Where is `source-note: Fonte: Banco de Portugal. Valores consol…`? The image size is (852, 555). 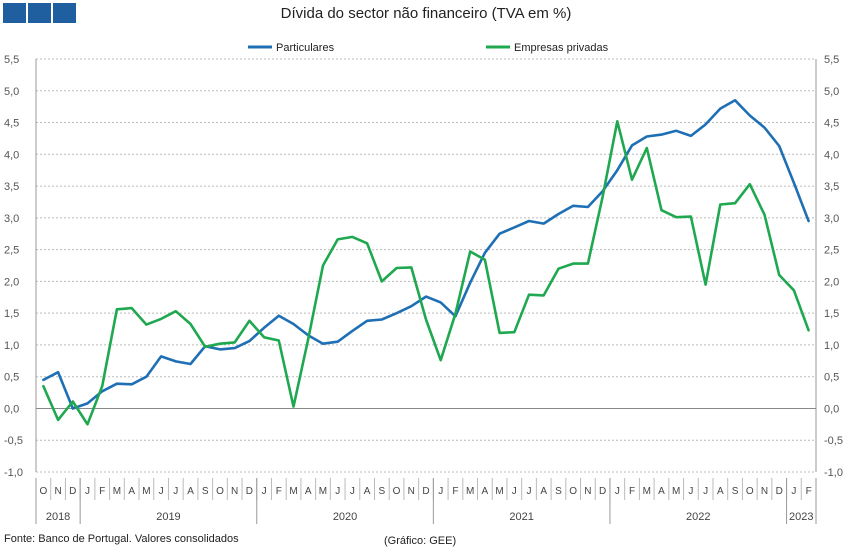 source-note: Fonte: Banco de Portugal. Valores consol… is located at coordinates (121, 539).